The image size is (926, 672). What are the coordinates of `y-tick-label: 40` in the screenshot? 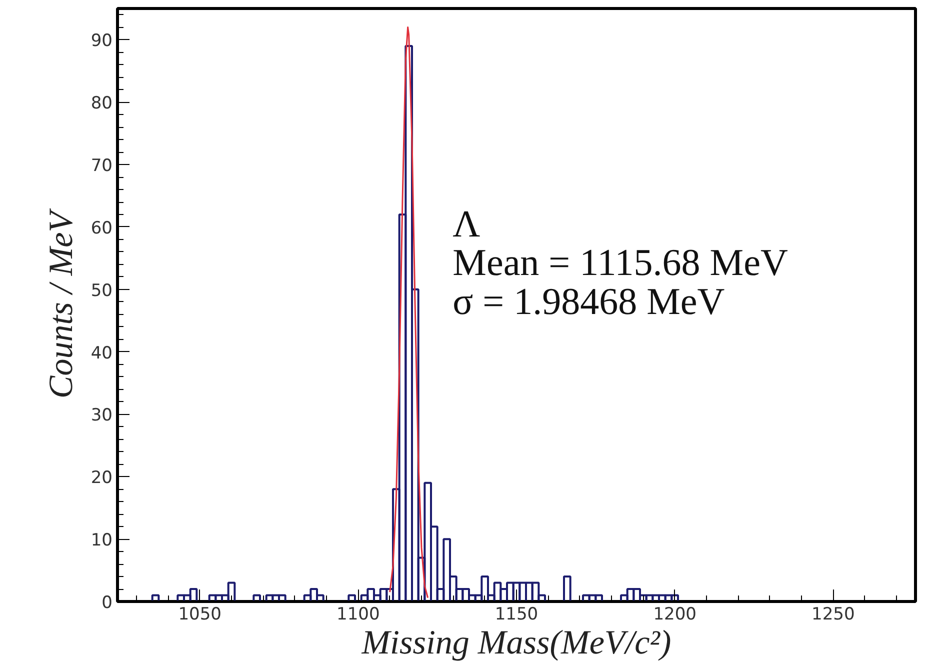 It's located at (101, 353).